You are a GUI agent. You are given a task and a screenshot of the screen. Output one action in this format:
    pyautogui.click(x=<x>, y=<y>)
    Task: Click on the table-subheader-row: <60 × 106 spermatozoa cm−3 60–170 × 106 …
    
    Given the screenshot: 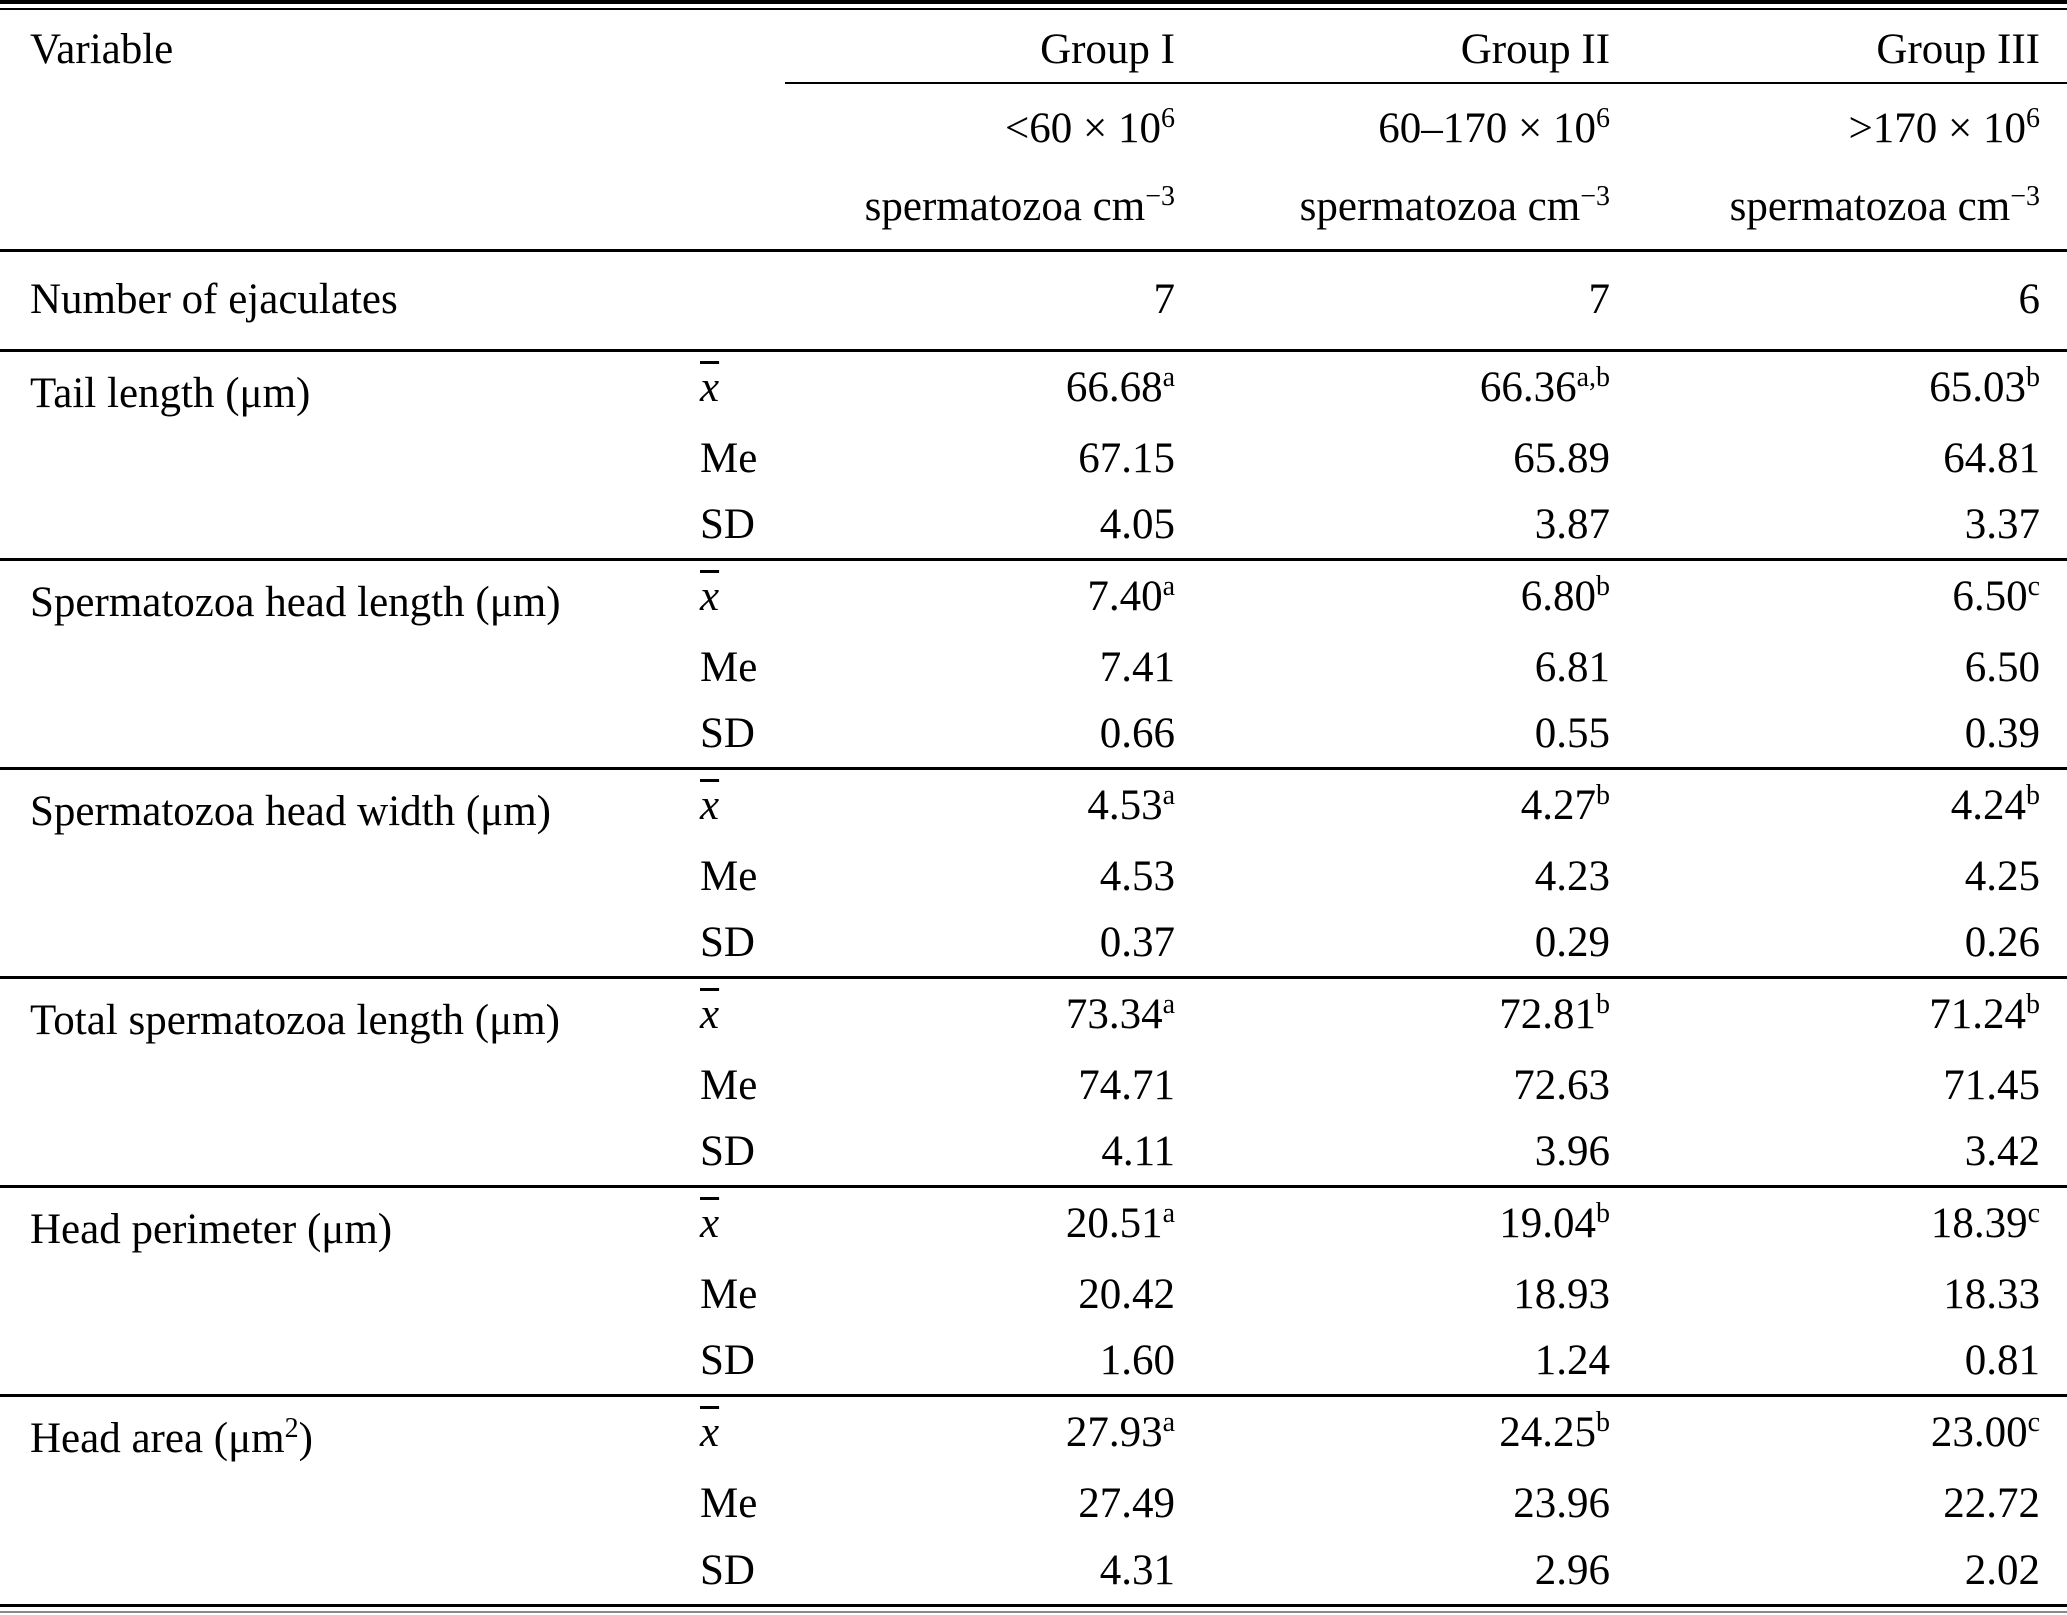 What is the action you would take?
    pyautogui.click(x=1033, y=166)
    